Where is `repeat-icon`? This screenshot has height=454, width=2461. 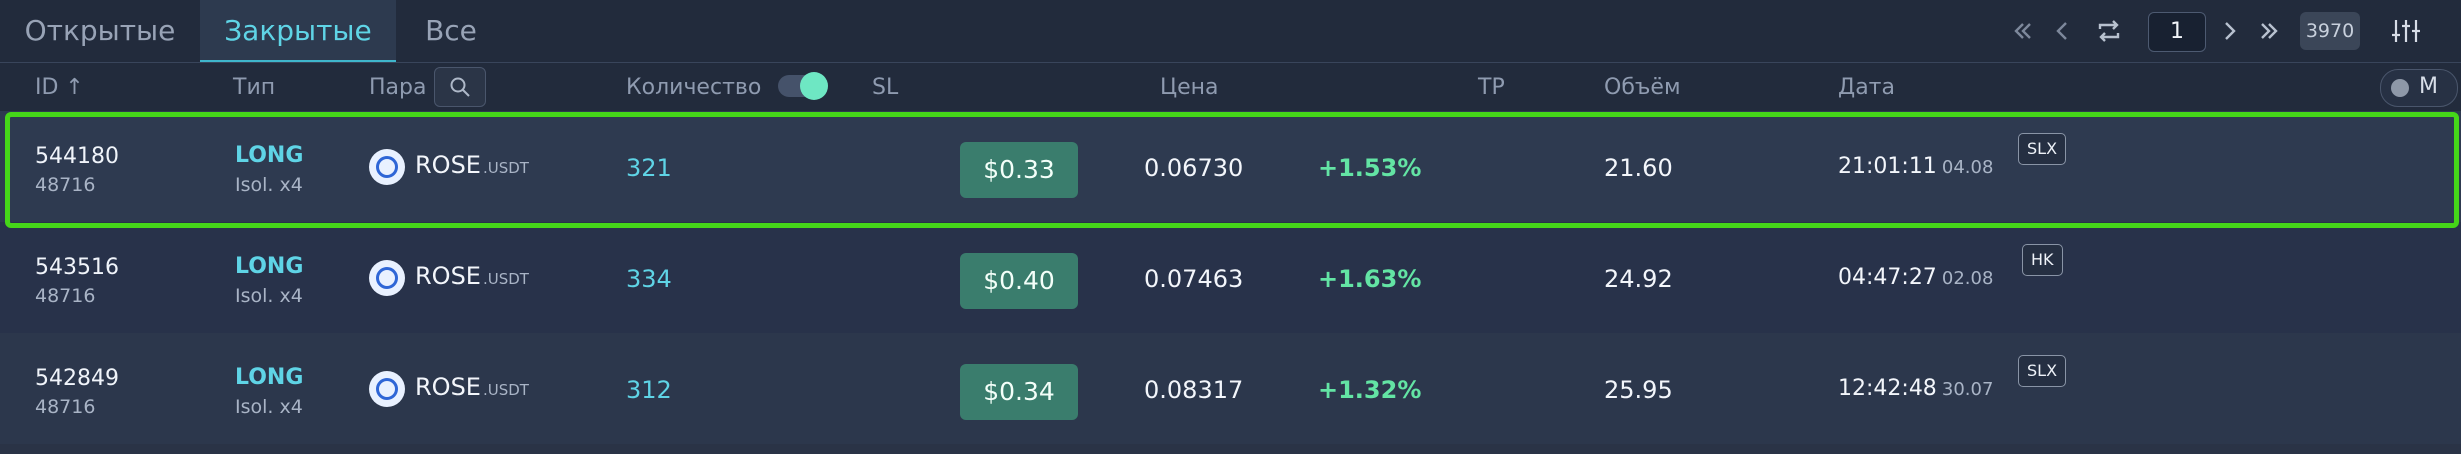 repeat-icon is located at coordinates (2109, 31).